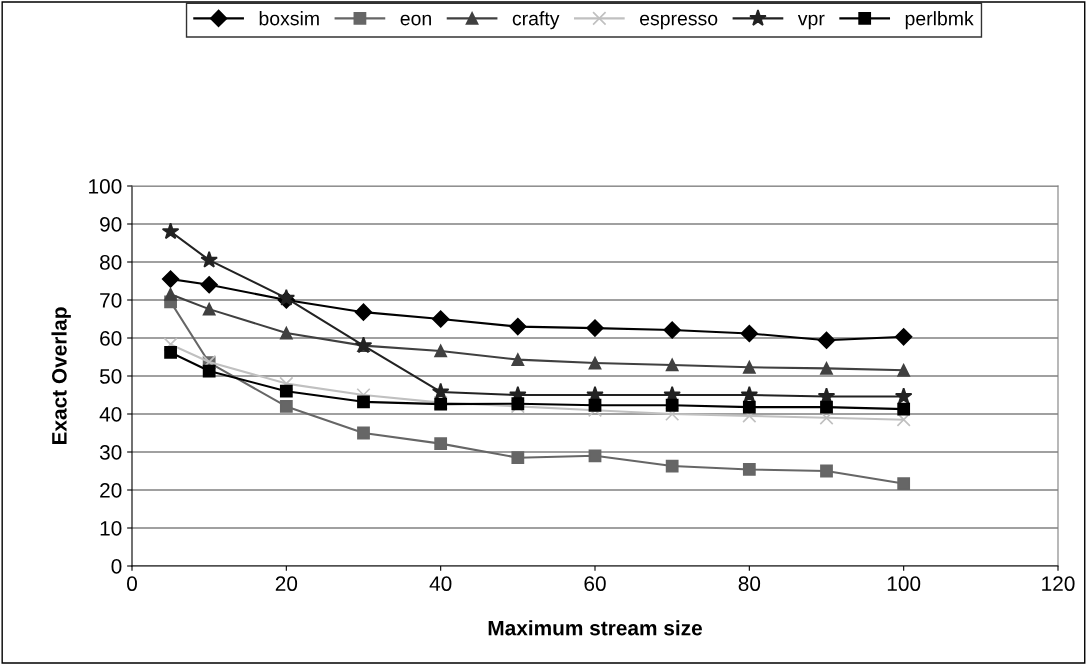 This screenshot has height=665, width=1088. I want to click on y-tick-label: 20, so click(111, 490).